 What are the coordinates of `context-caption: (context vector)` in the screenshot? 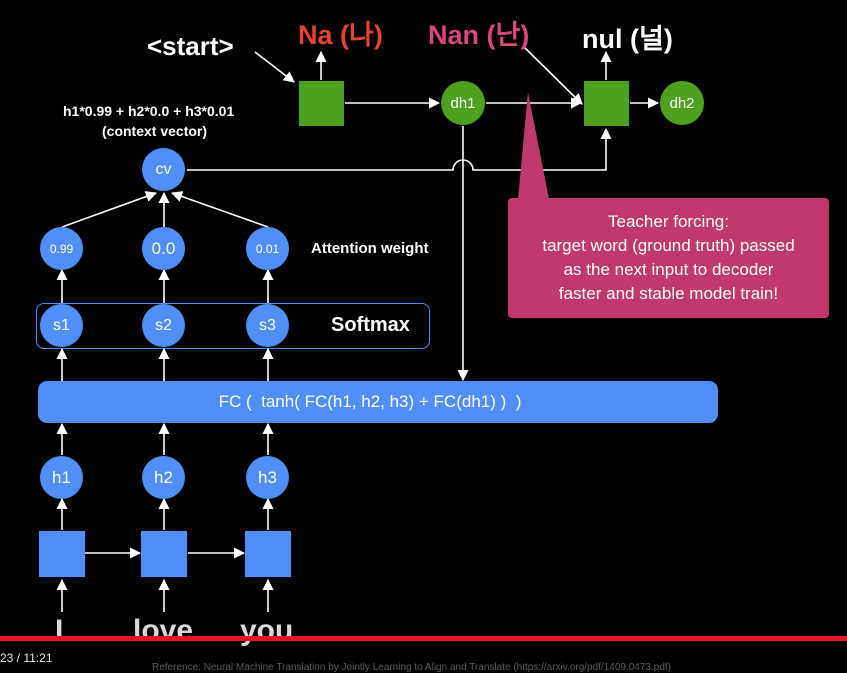 It's located at (155, 131).